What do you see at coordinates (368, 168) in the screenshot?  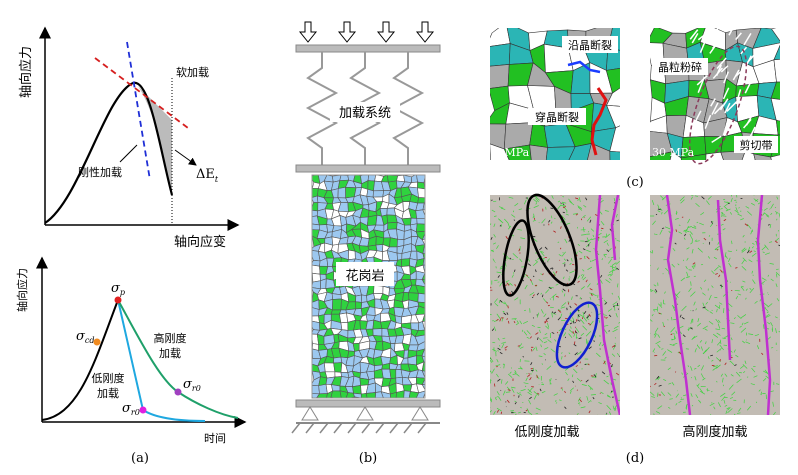 I see `mid-plate` at bounding box center [368, 168].